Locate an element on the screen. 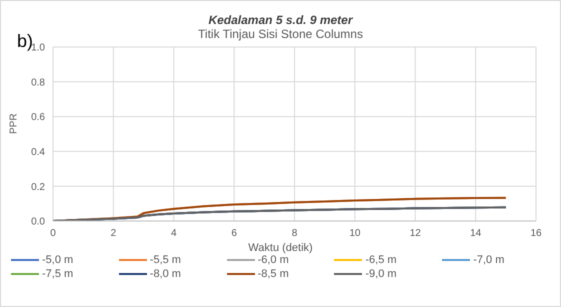  chart-title: Kedalaman 5 s.d. 9 meter is located at coordinates (280, 19).